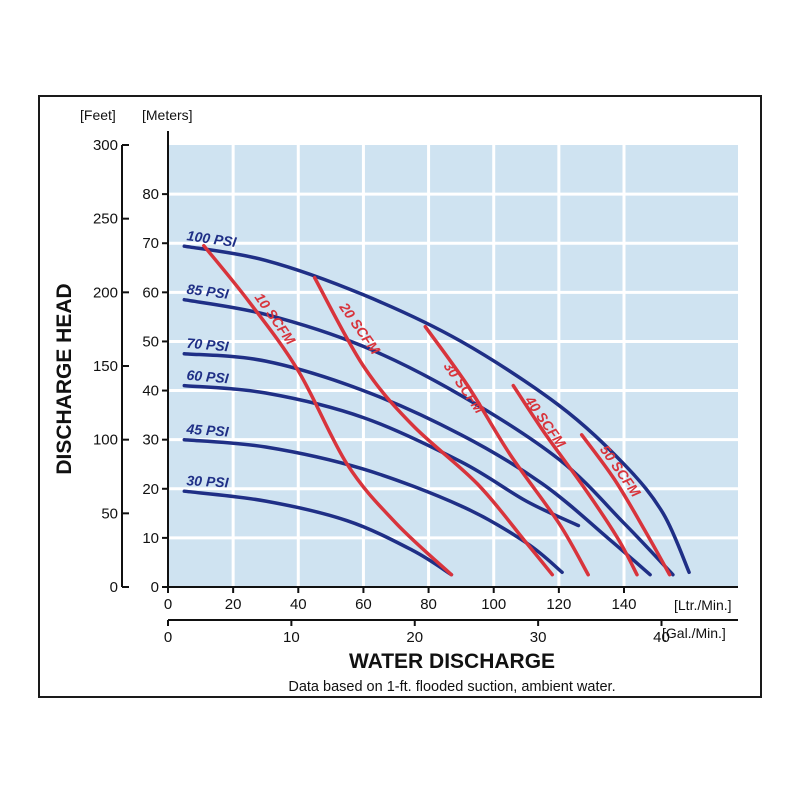 This screenshot has height=800, width=800. Describe the element at coordinates (661, 637) in the screenshot. I see `gpm-tick-label: 40` at that location.